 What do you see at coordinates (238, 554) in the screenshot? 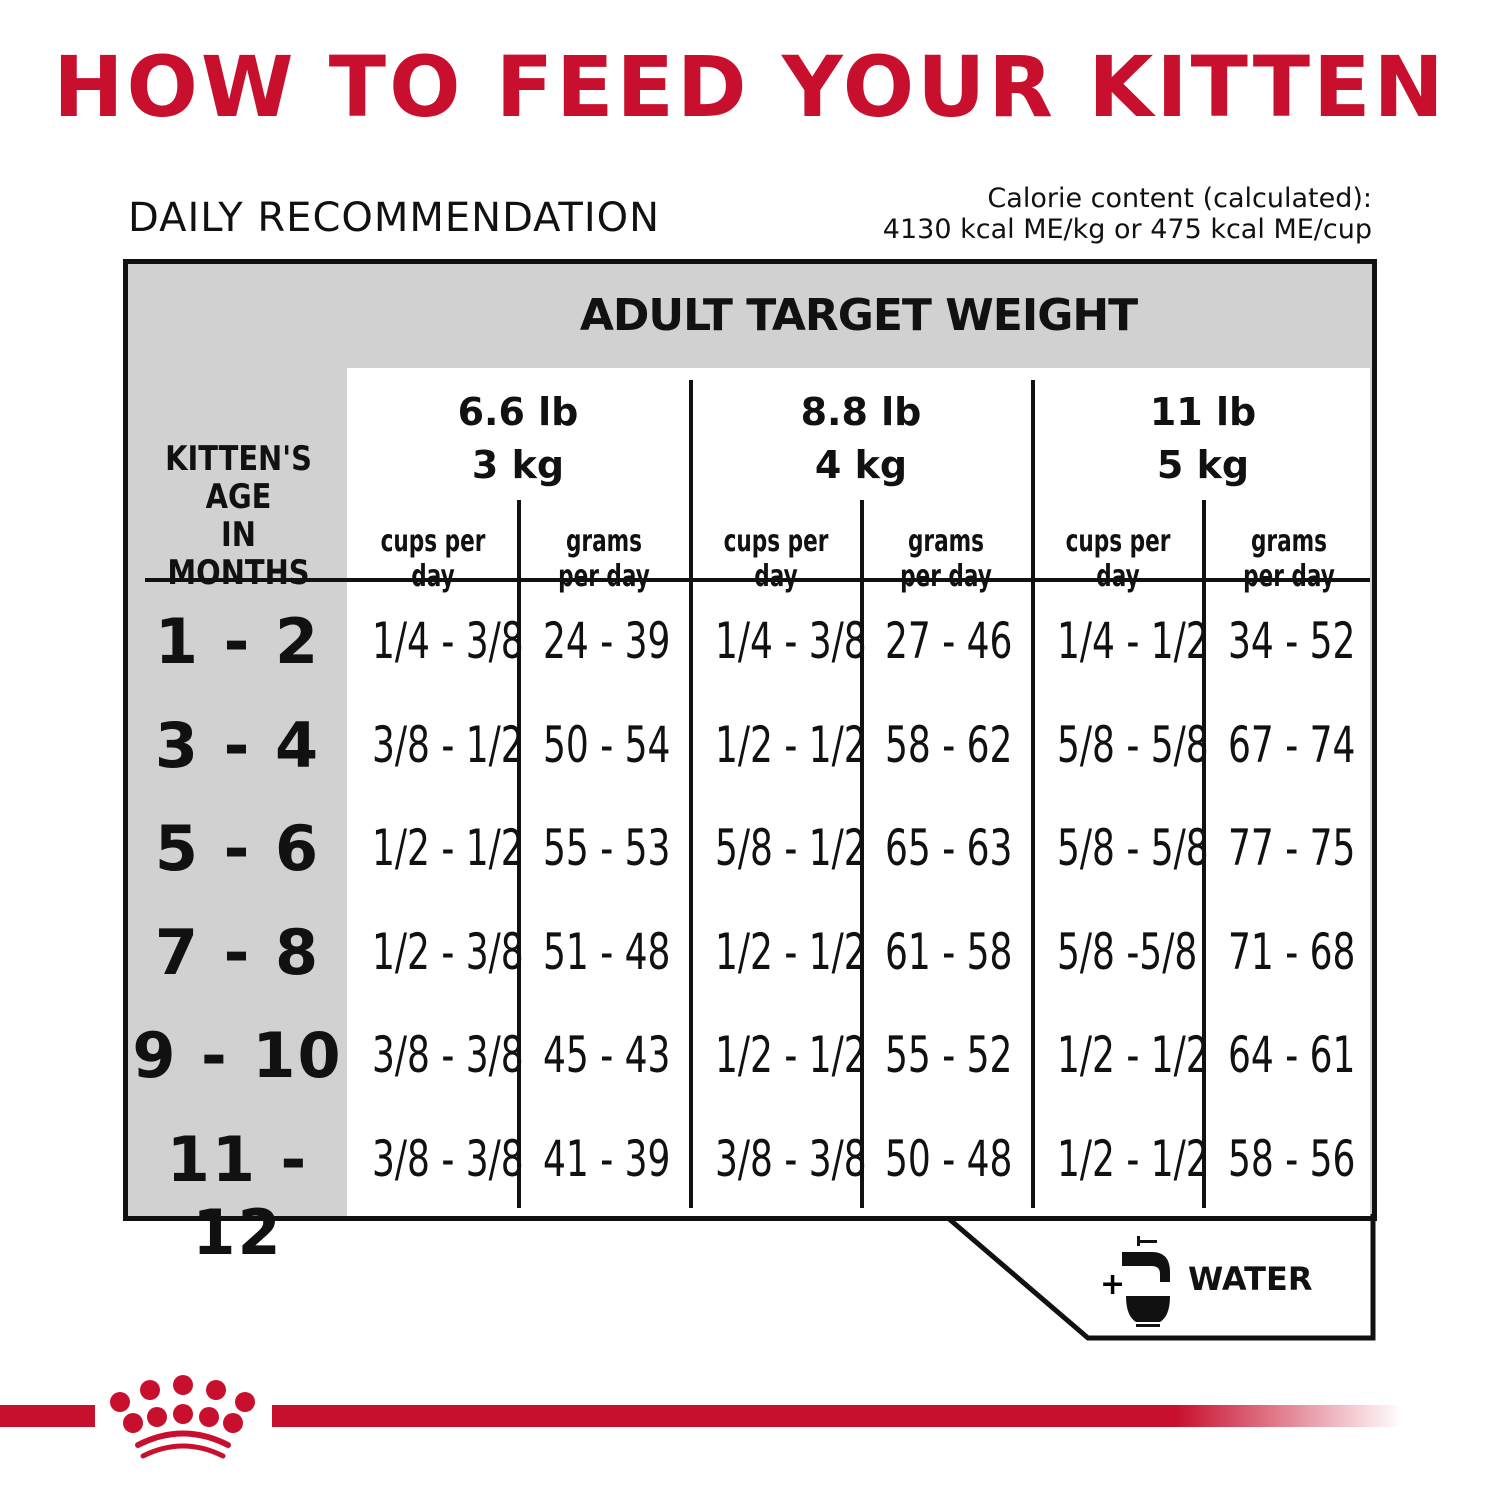
I see `age-header-line: IN MONTHS` at bounding box center [238, 554].